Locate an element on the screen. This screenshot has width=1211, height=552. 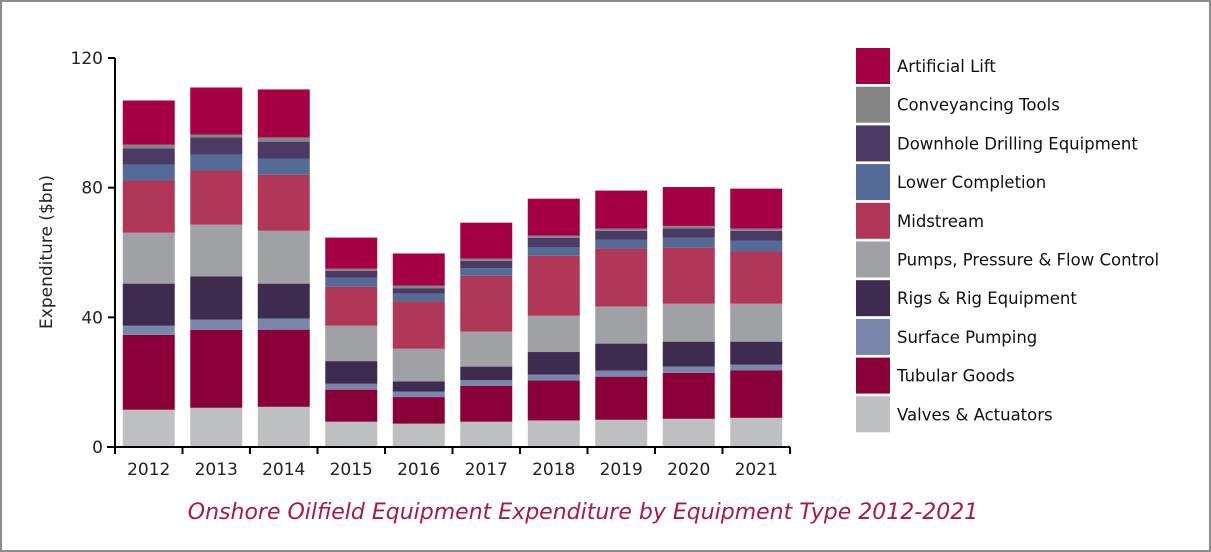
legend-label: Downhole Drilling Equipment is located at coordinates (1017, 143).